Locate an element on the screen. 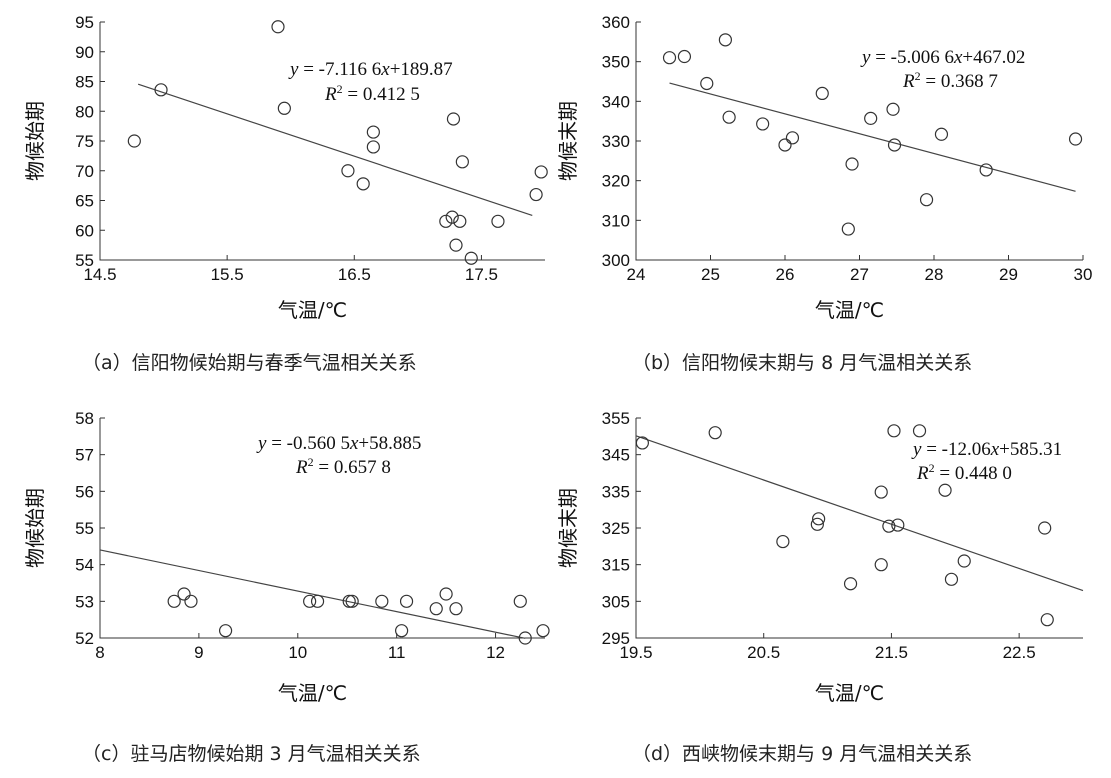 The height and width of the screenshot is (778, 1111). y-tick-label: 315 is located at coordinates (616, 565).